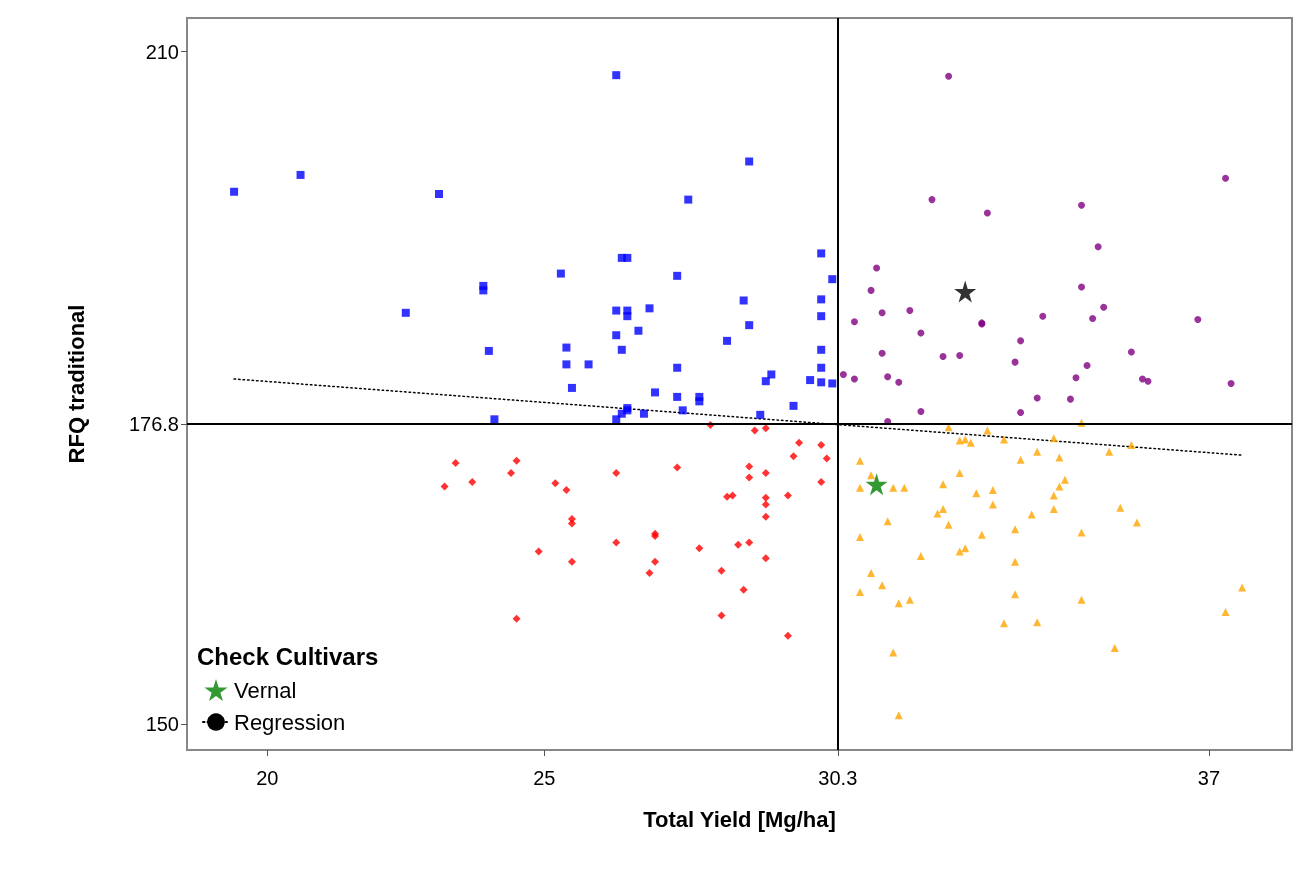  What do you see at coordinates (838, 778) in the screenshot?
I see `x-tick-label: 30.3` at bounding box center [838, 778].